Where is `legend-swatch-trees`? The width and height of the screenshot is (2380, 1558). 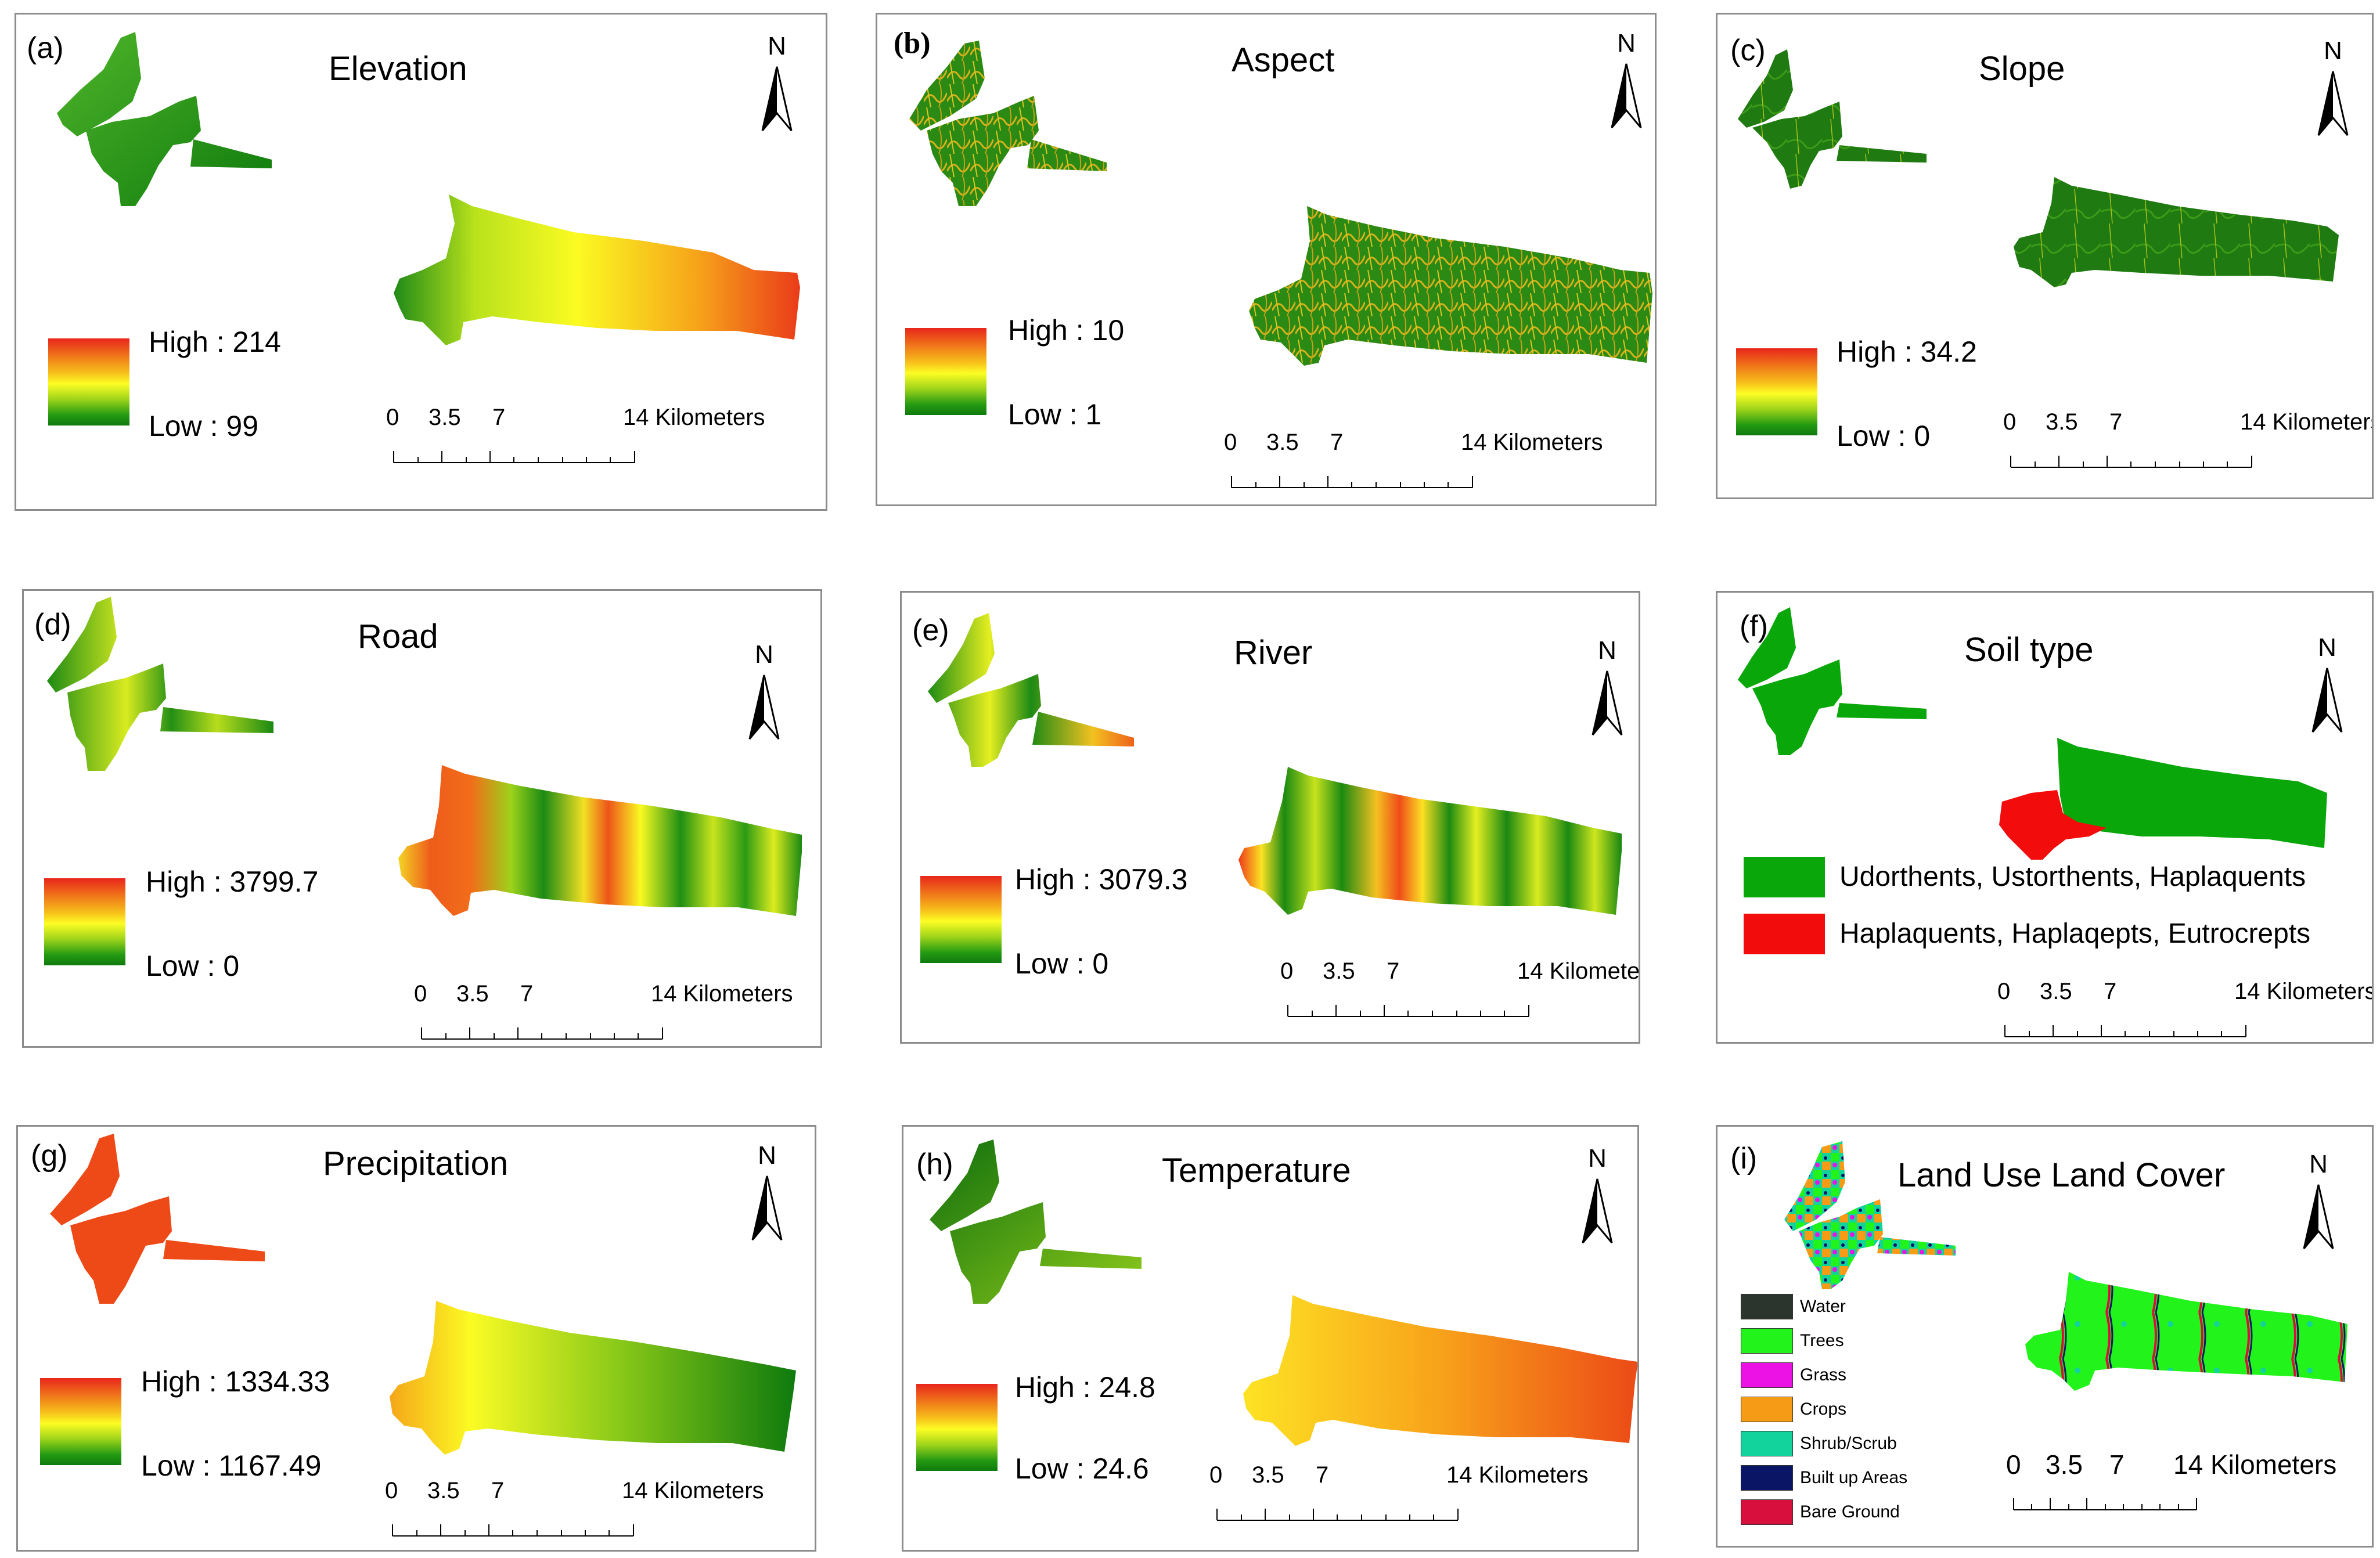 legend-swatch-trees is located at coordinates (1767, 1341).